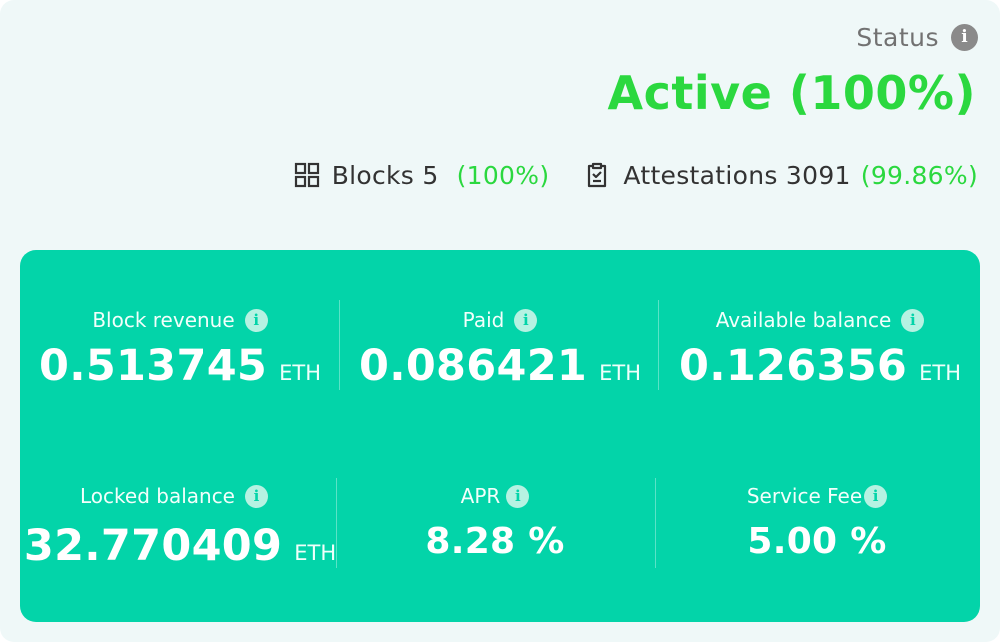 This screenshot has height=642, width=1000. What do you see at coordinates (163, 320) in the screenshot?
I see `metric-label: Block revenue` at bounding box center [163, 320].